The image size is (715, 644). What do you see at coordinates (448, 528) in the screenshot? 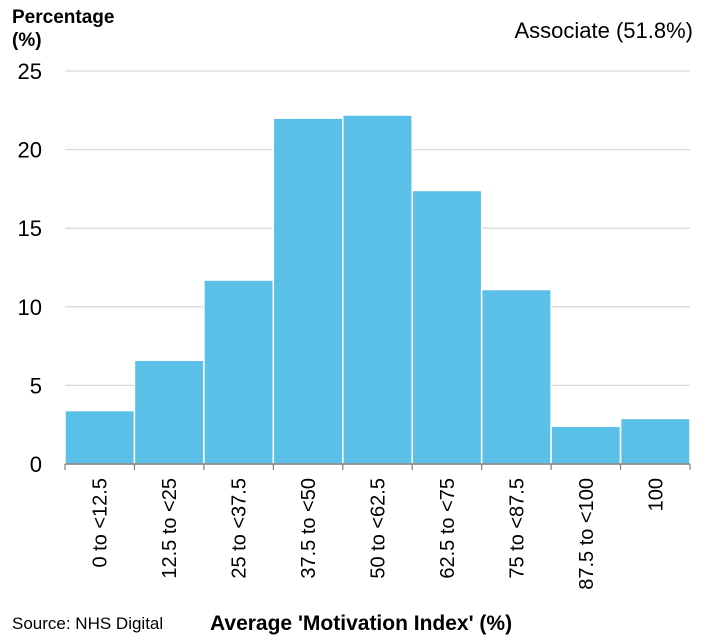
I see `x-tick-label: 62.5 to <75` at bounding box center [448, 528].